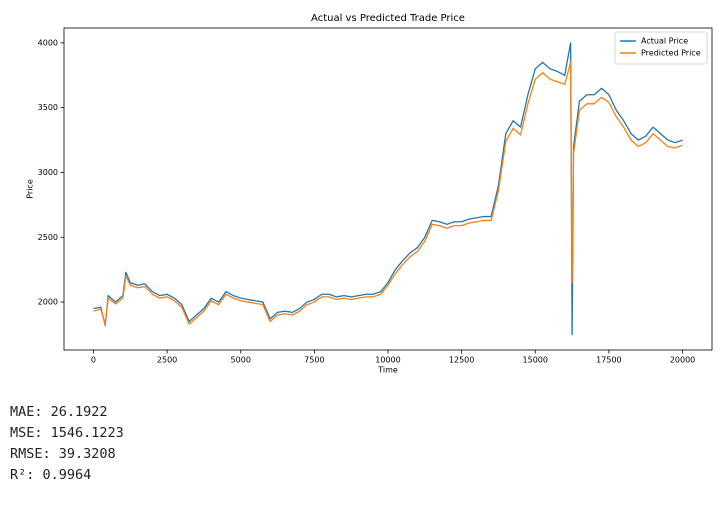  What do you see at coordinates (48, 172) in the screenshot?
I see `y-tick-label: 3000` at bounding box center [48, 172].